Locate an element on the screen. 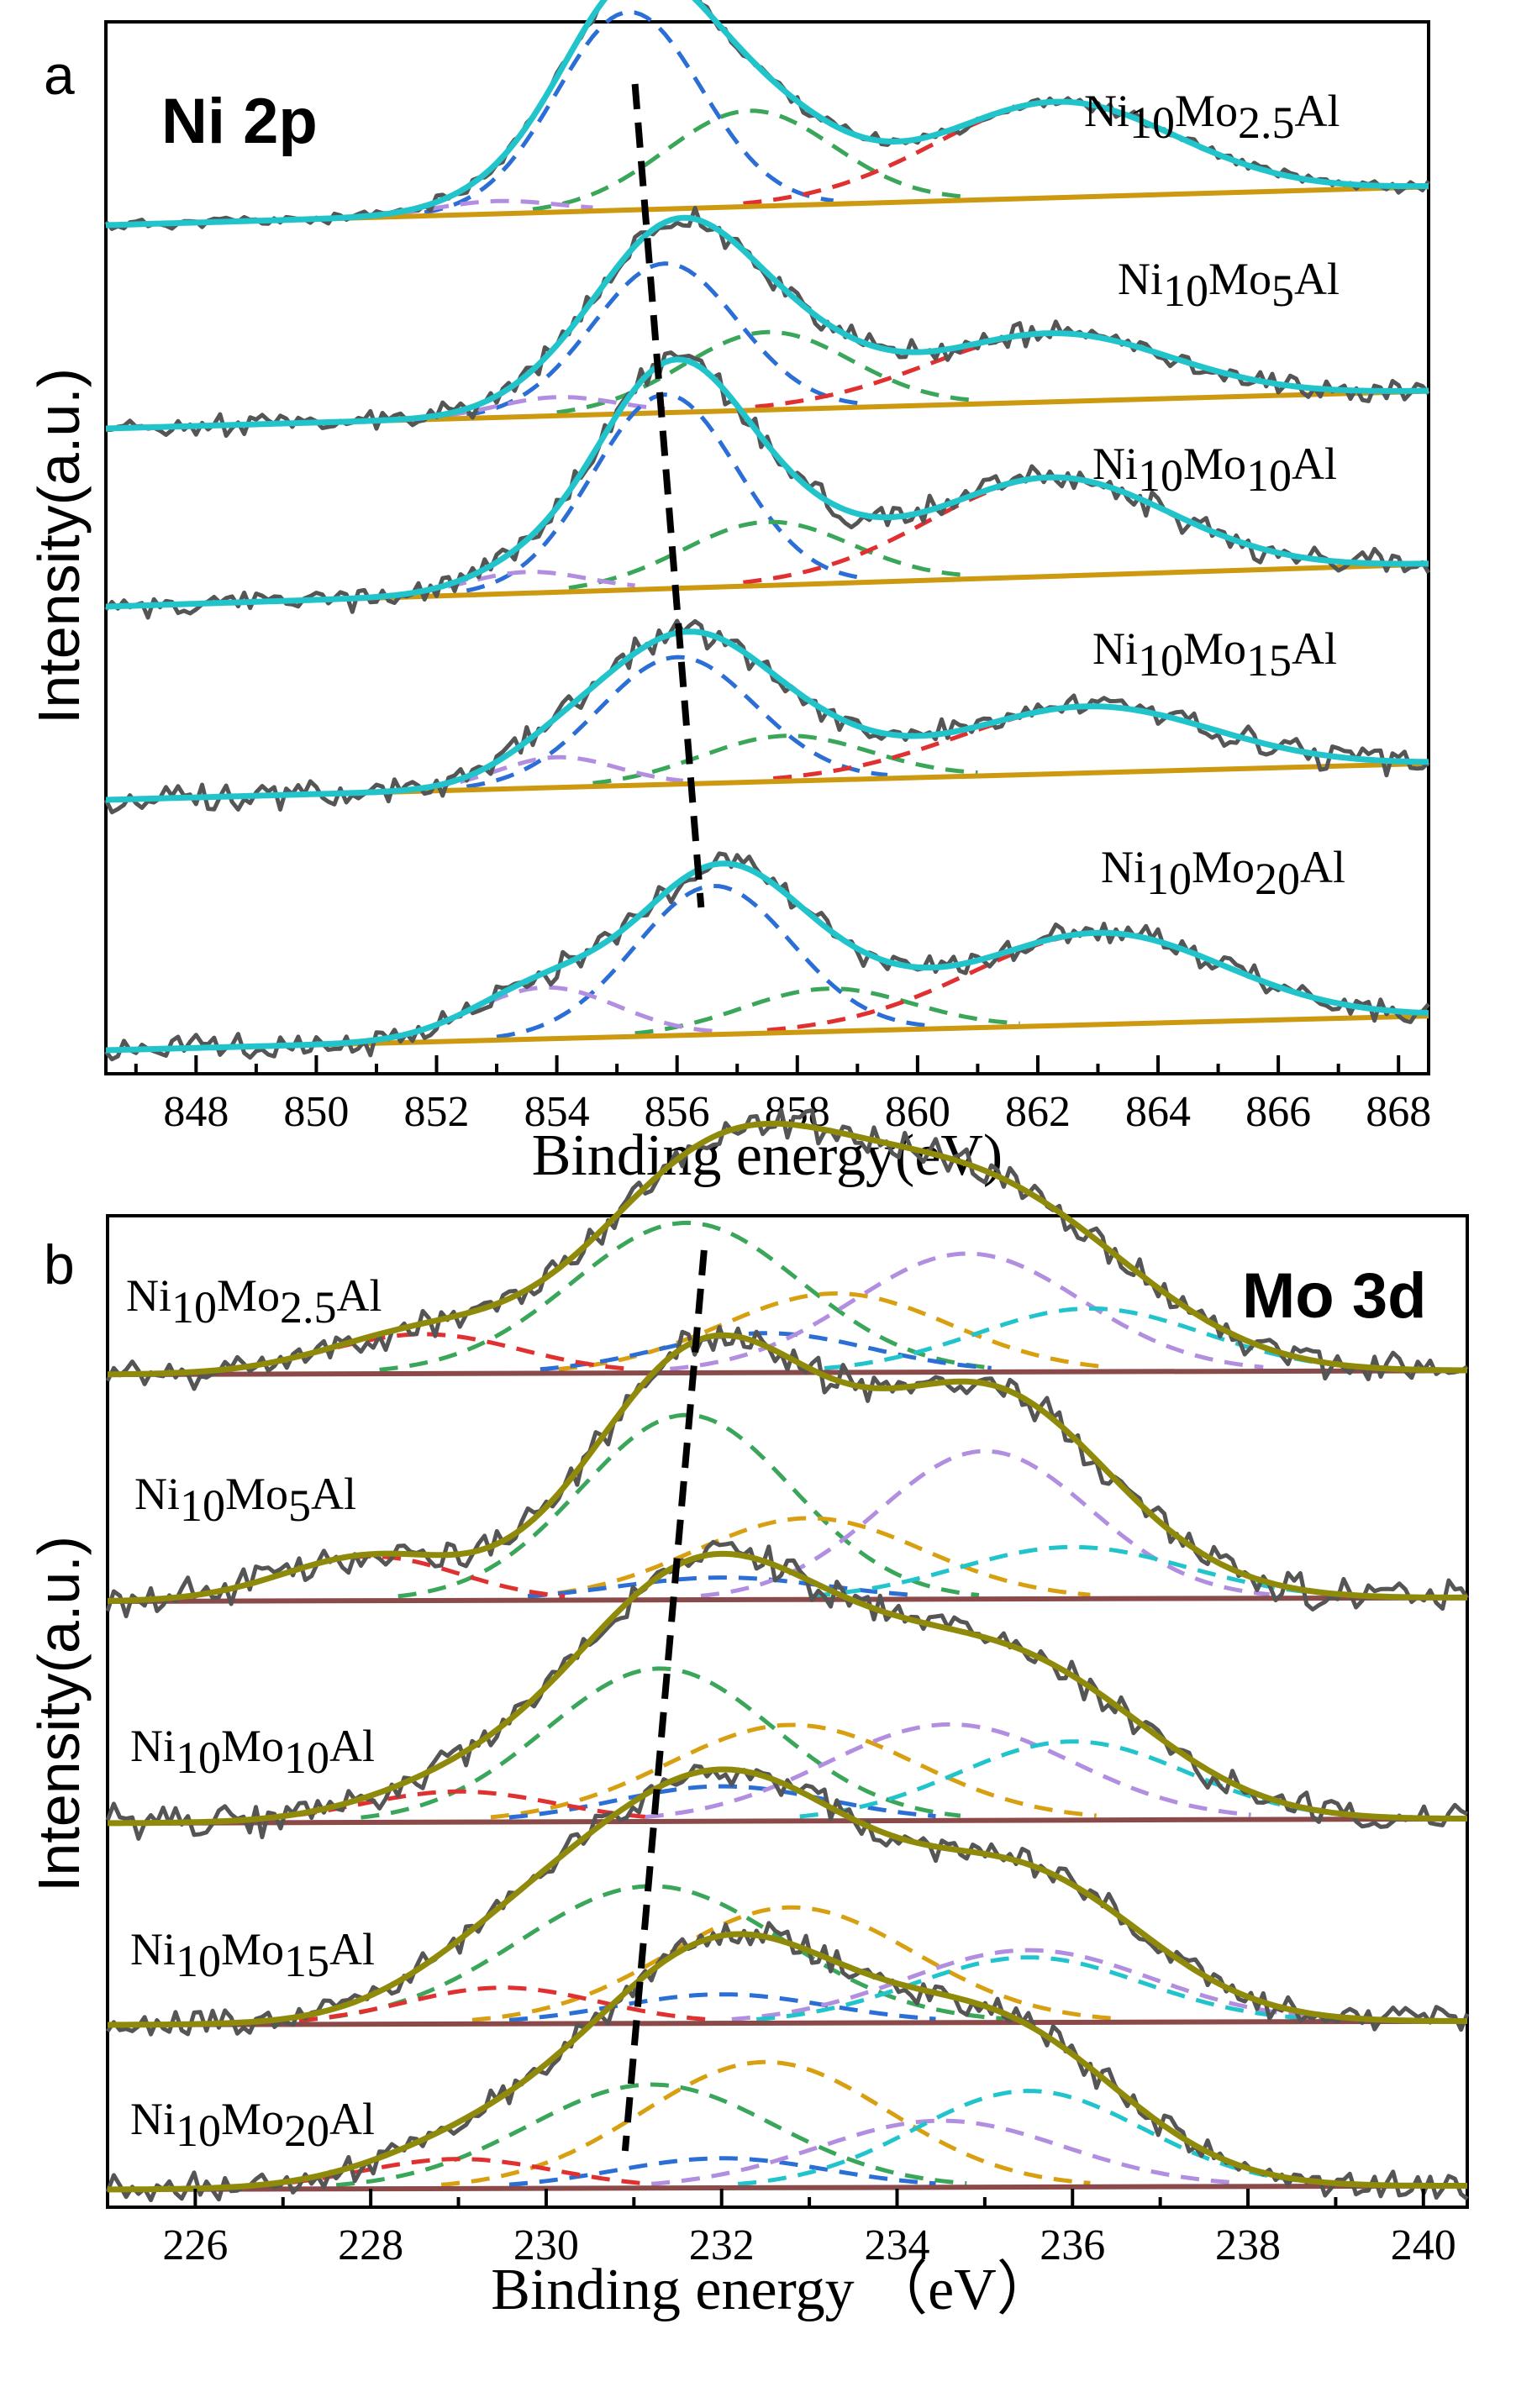 This screenshot has width=1516, height=2408. series-Ni10Mo20Al is located at coordinates (767, 957).